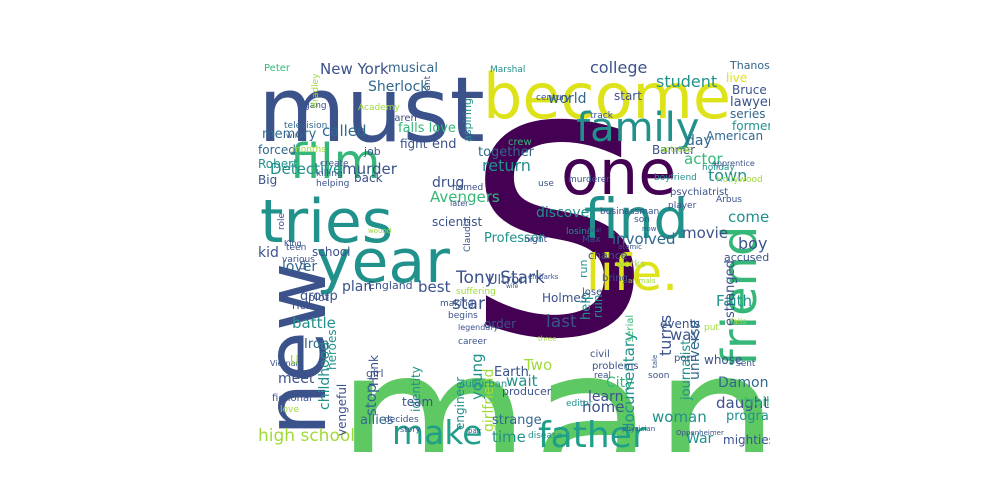 The width and height of the screenshot is (1000, 500). What do you see at coordinates (700, 439) in the screenshot?
I see `cloud-word: War` at bounding box center [700, 439].